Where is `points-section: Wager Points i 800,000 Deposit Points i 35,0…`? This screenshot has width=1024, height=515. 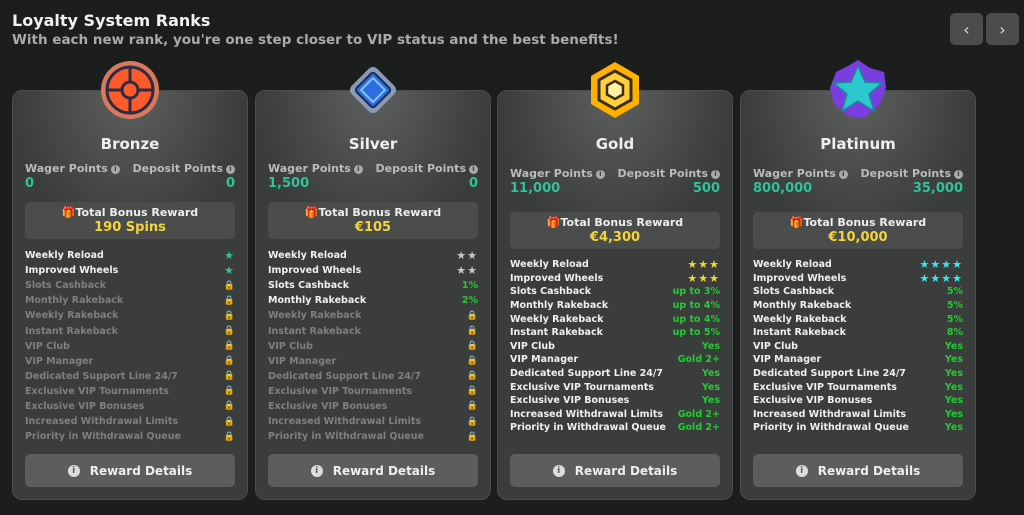 points-section: Wager Points i 800,000 Deposit Points i 35,0… is located at coordinates (858, 181).